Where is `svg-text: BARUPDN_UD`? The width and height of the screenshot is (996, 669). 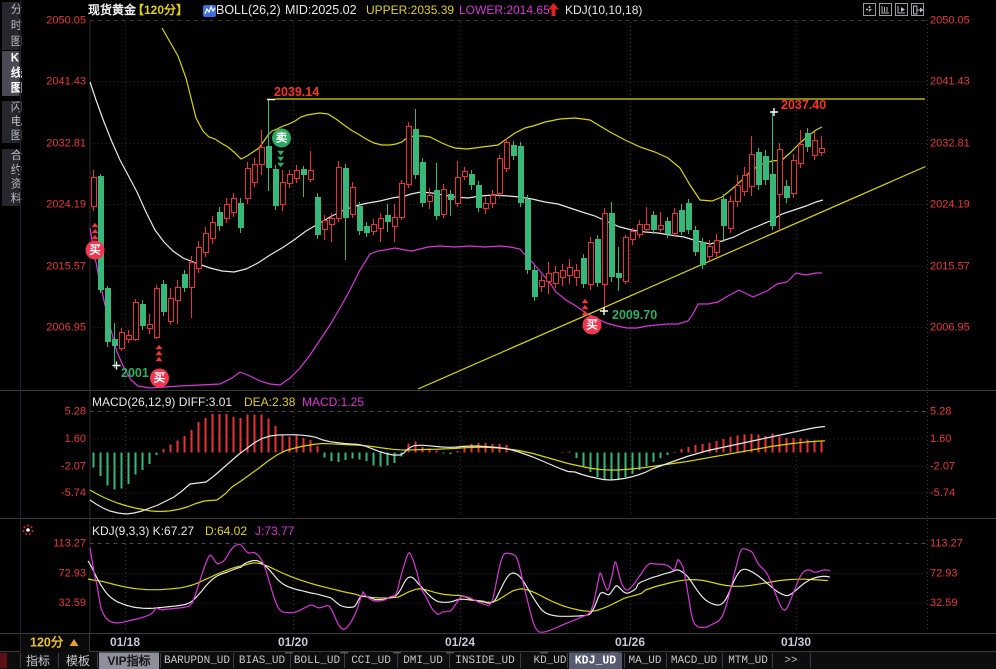
svg-text: BARUPDN_UD is located at coordinates (197, 661).